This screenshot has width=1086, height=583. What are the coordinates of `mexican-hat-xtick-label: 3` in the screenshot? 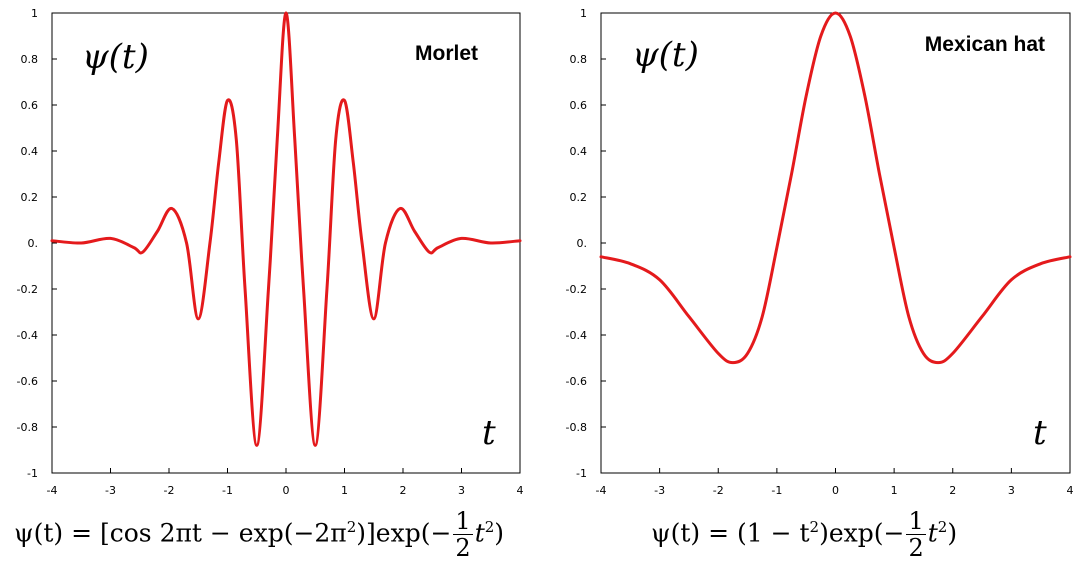 It's located at (1011, 490).